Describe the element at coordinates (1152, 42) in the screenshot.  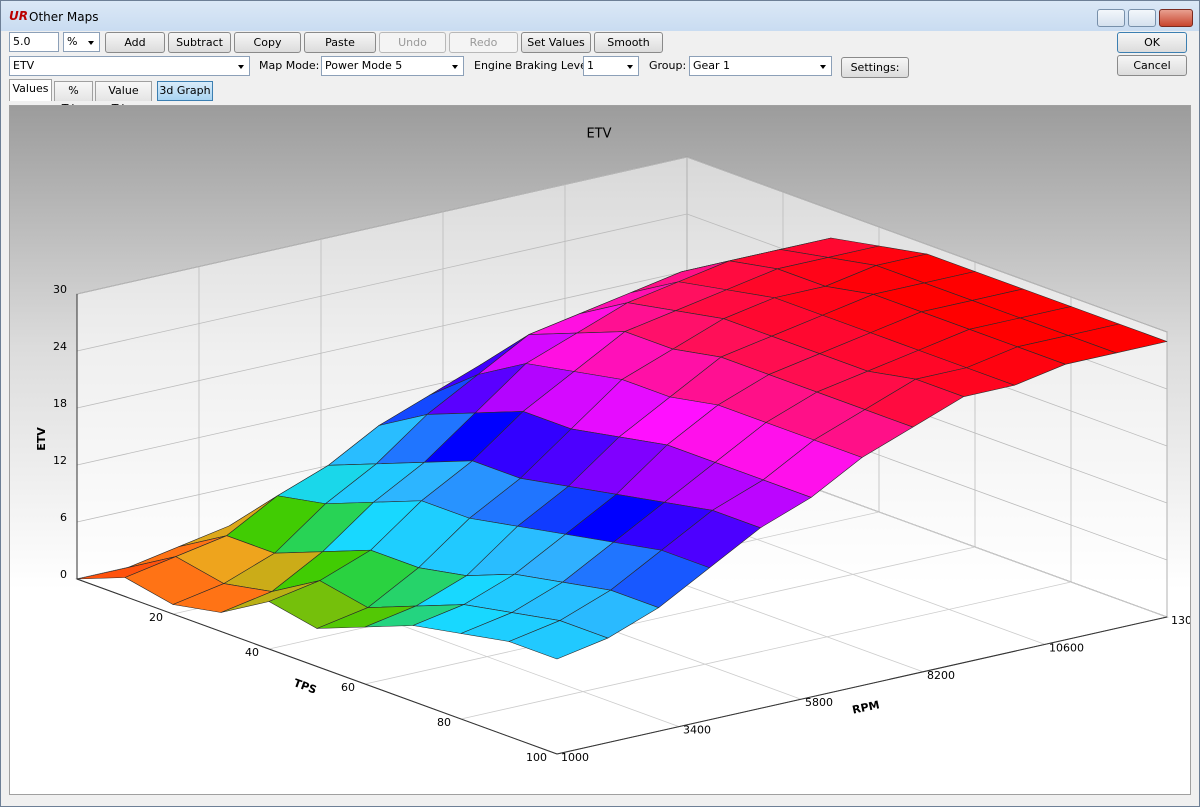
I see `ok-button: OK` at that location.